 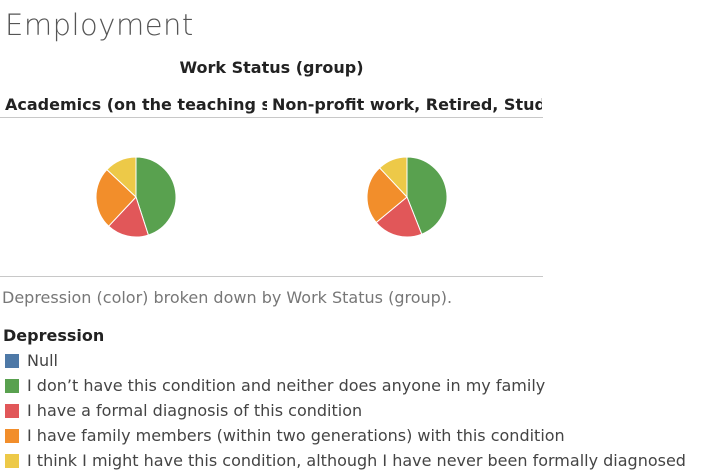 What do you see at coordinates (271, 67) in the screenshot?
I see `group-field-header: Work Status (group)` at bounding box center [271, 67].